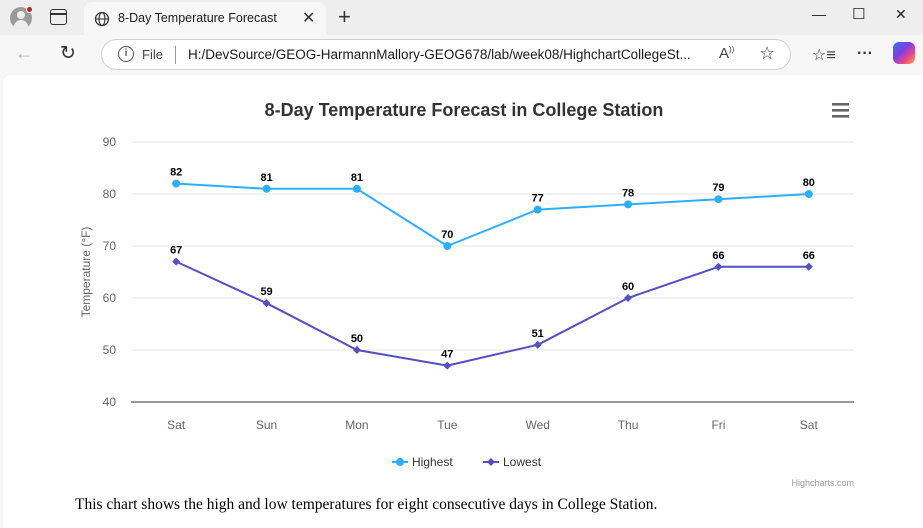 The width and height of the screenshot is (923, 528). Describe the element at coordinates (110, 350) in the screenshot. I see `y-tick-label: 50` at that location.